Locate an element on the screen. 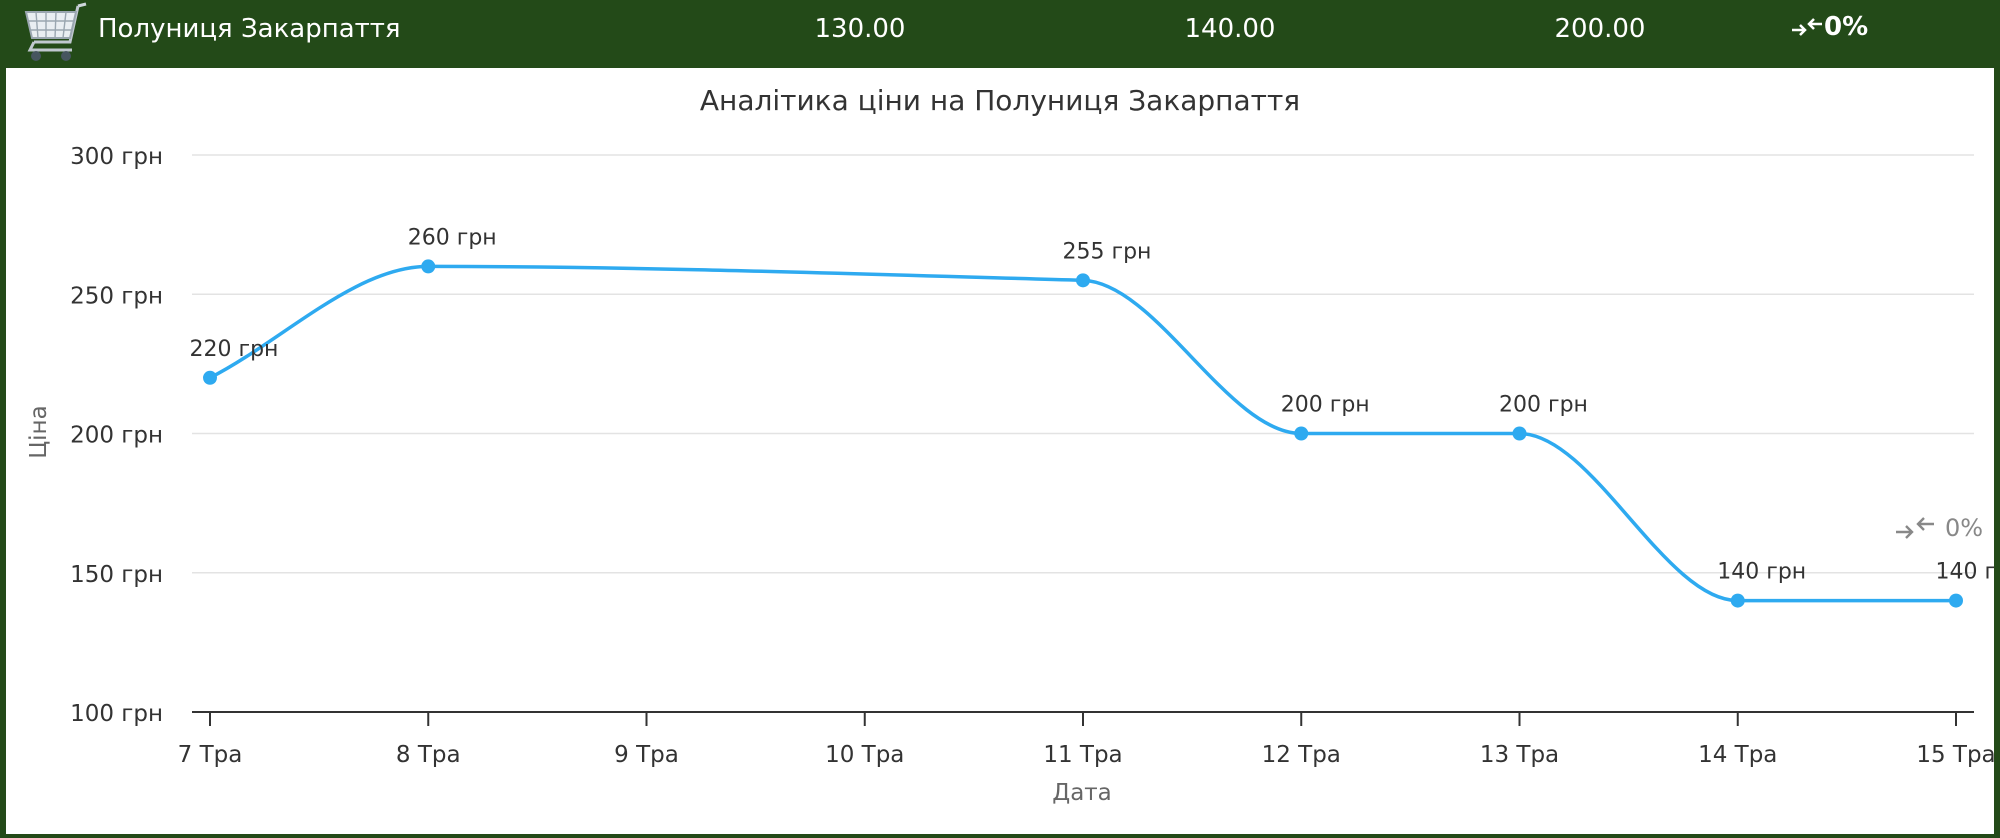 The image size is (2000, 838). price-max: 200.00 is located at coordinates (1600, 29).